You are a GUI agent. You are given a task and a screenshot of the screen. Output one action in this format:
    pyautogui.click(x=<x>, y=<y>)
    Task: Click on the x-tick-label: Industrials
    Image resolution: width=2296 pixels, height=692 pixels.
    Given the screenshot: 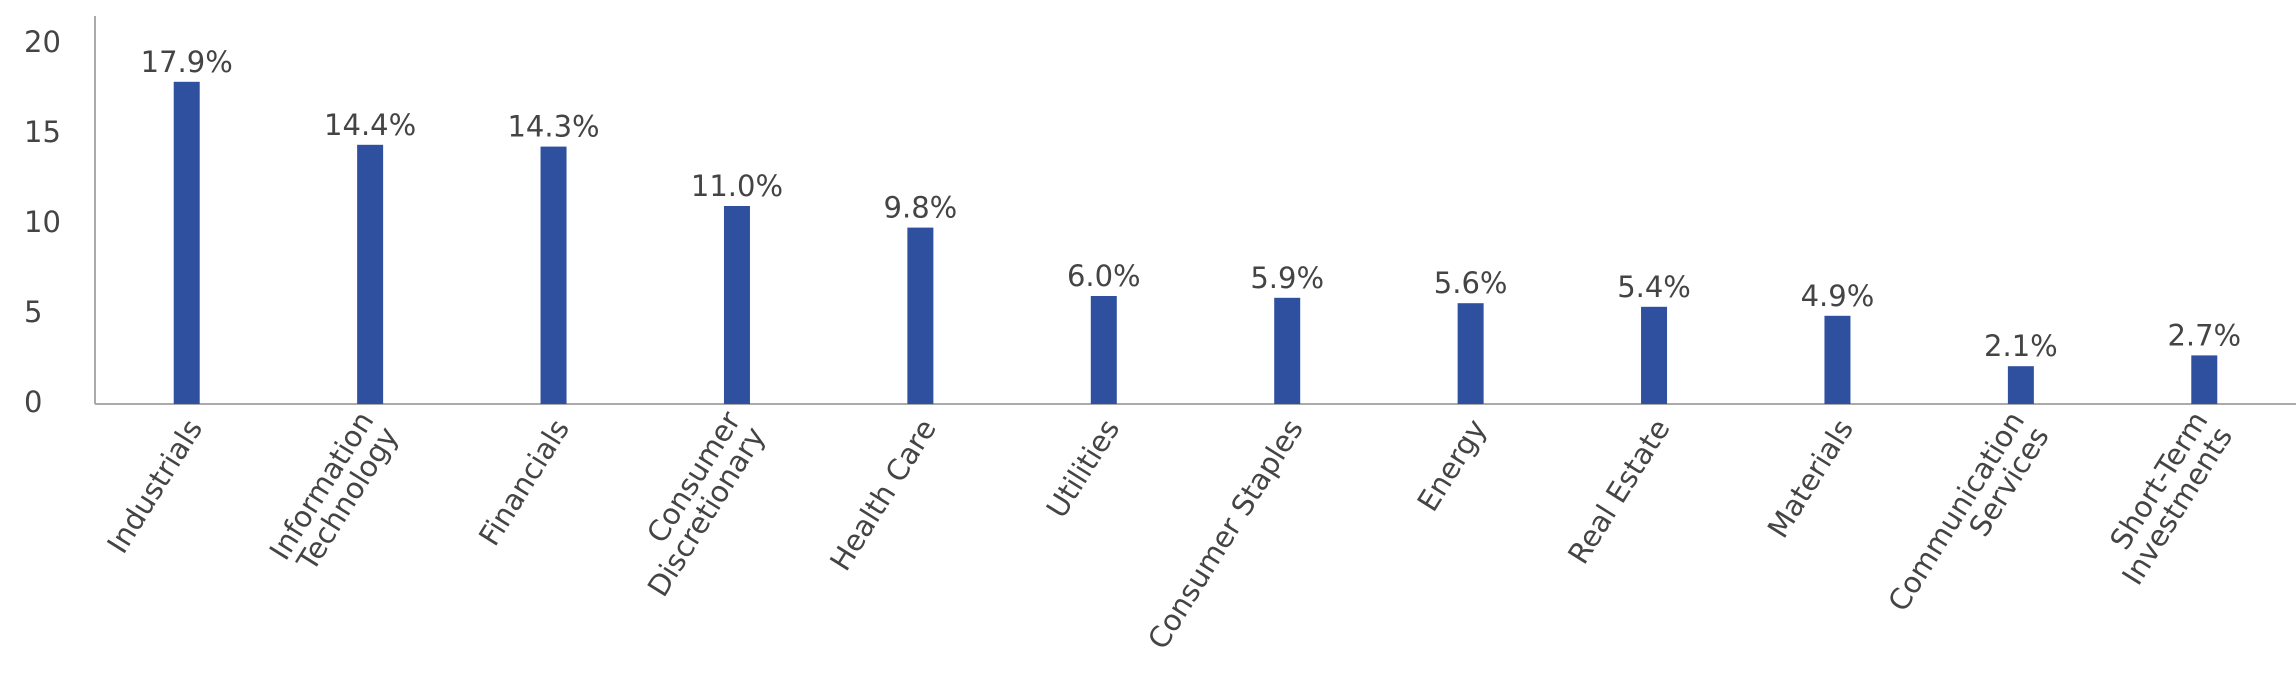 What is the action you would take?
    pyautogui.click(x=154, y=486)
    